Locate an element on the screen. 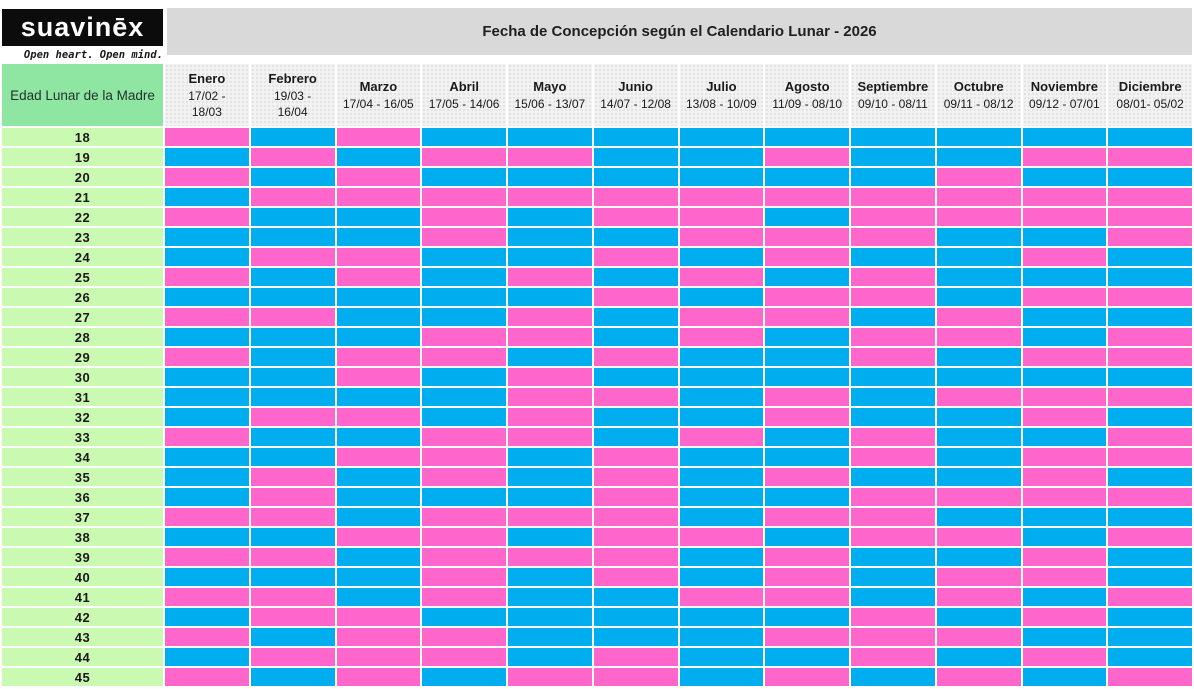 The image size is (1194, 689). gender-cell-38-septiembre is located at coordinates (893, 537).